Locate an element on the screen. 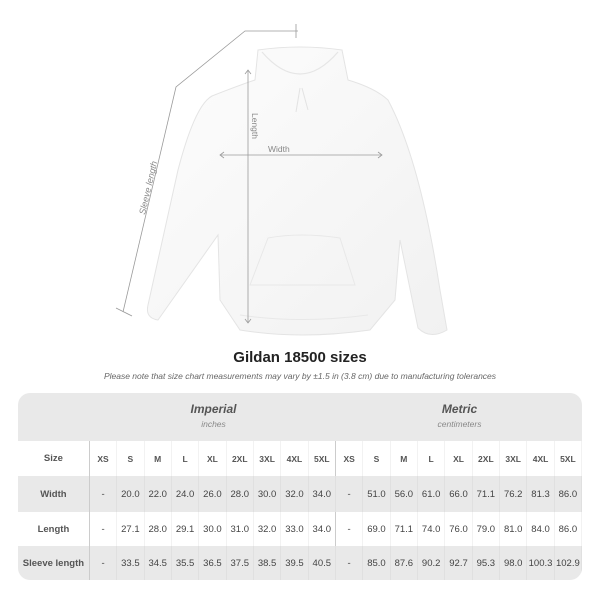 This screenshot has width=600, height=600. row-label: Width is located at coordinates (54, 494).